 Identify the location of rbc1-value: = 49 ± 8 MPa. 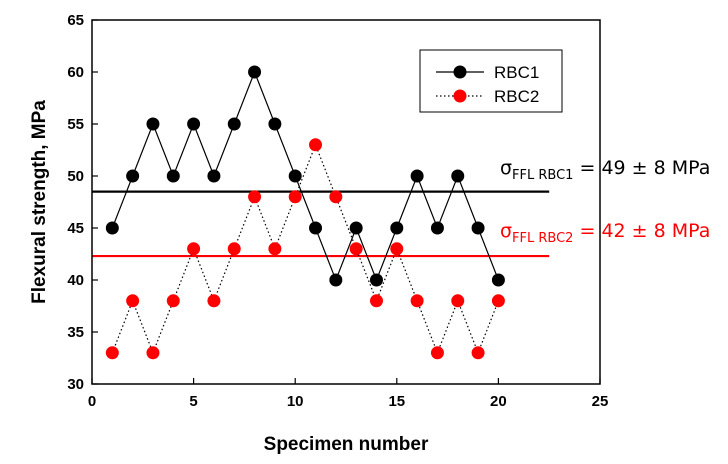
(641, 168).